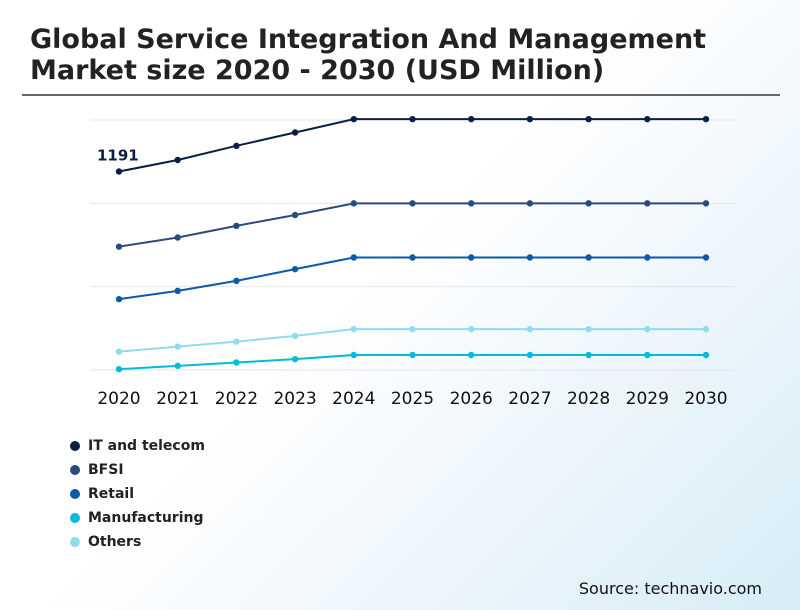 Image resolution: width=800 pixels, height=610 pixels. Describe the element at coordinates (137, 470) in the screenshot. I see `legend-item: BFSI` at that location.